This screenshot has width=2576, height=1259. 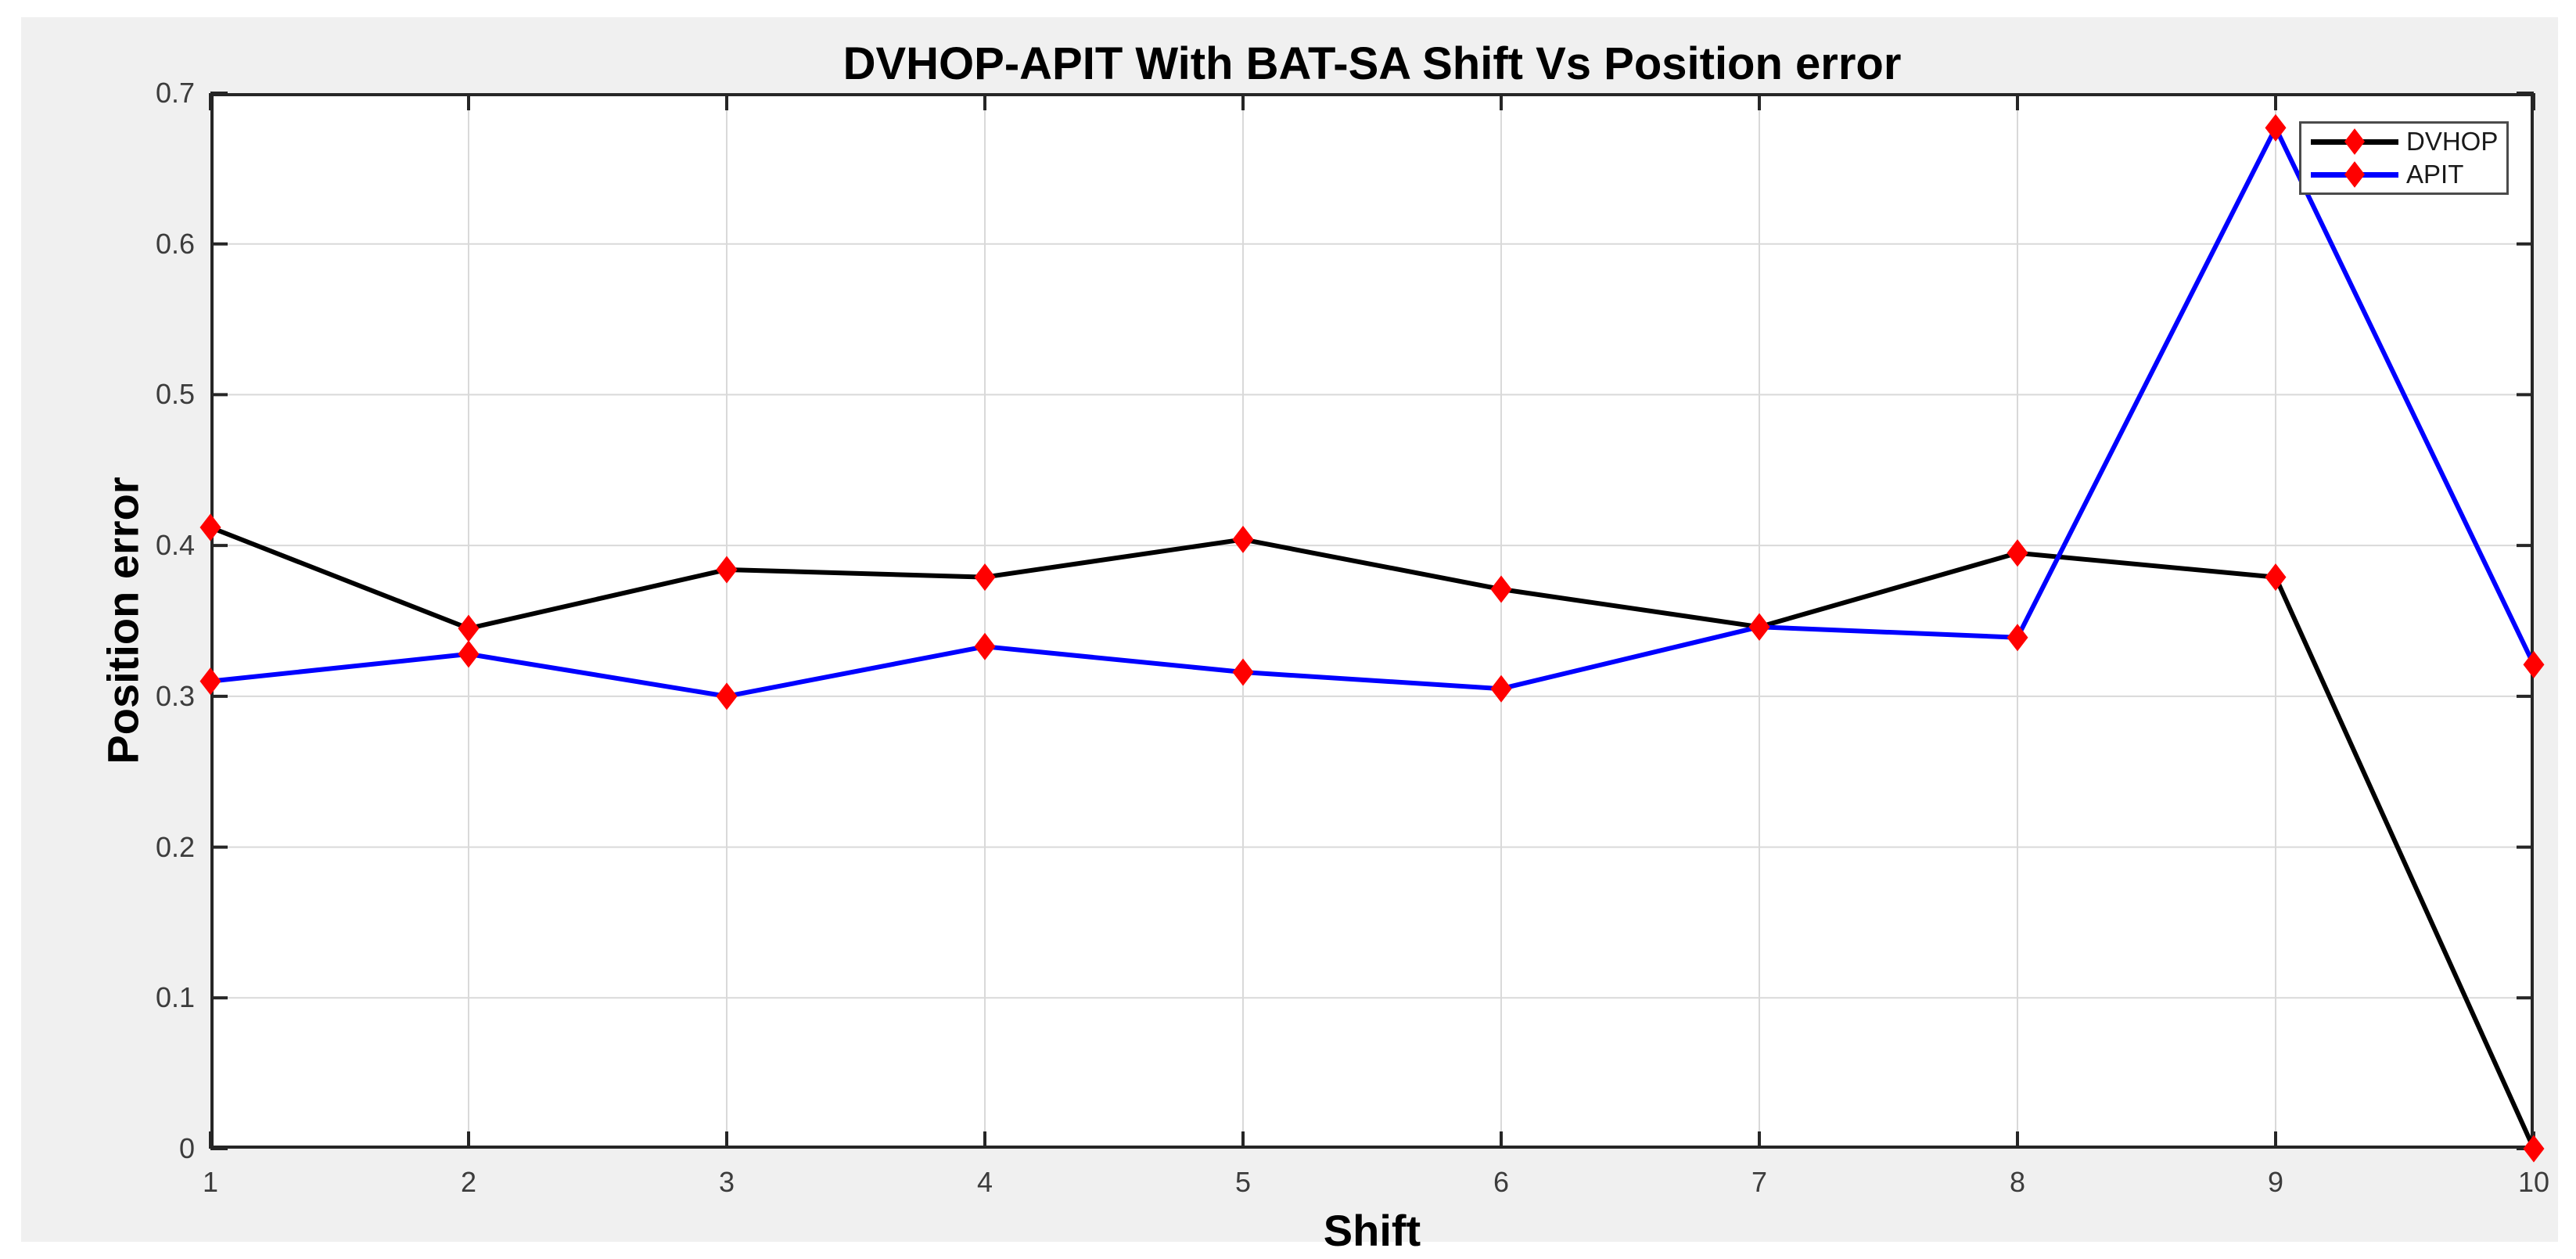 I want to click on y-tick-label: 0, so click(x=187, y=1148).